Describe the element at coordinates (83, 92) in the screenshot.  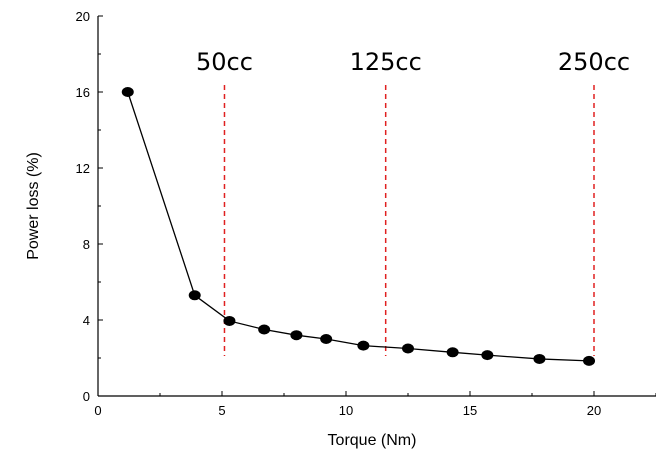
I see `y-tick-label: 16` at that location.